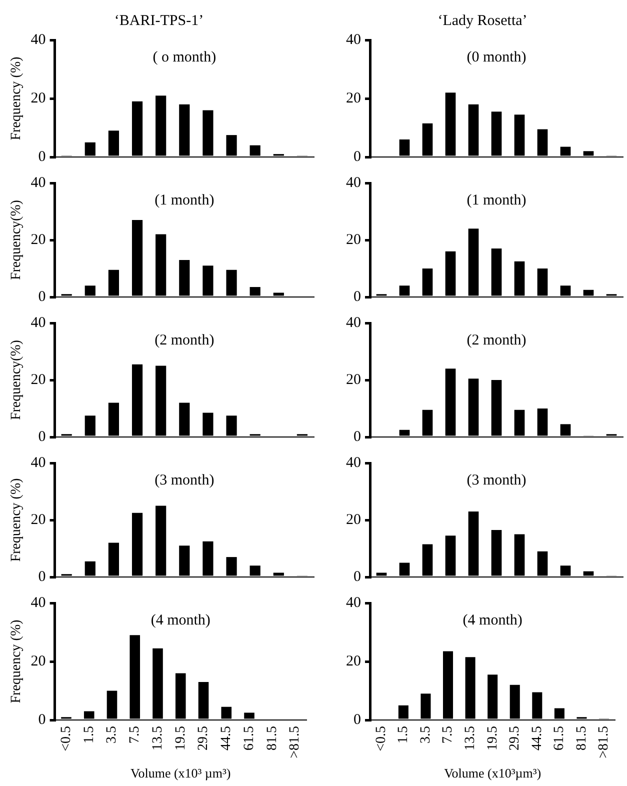 The image size is (627, 786). What do you see at coordinates (159, 20) in the screenshot?
I see `chart-title: ‘BARI-TPS-1’` at bounding box center [159, 20].